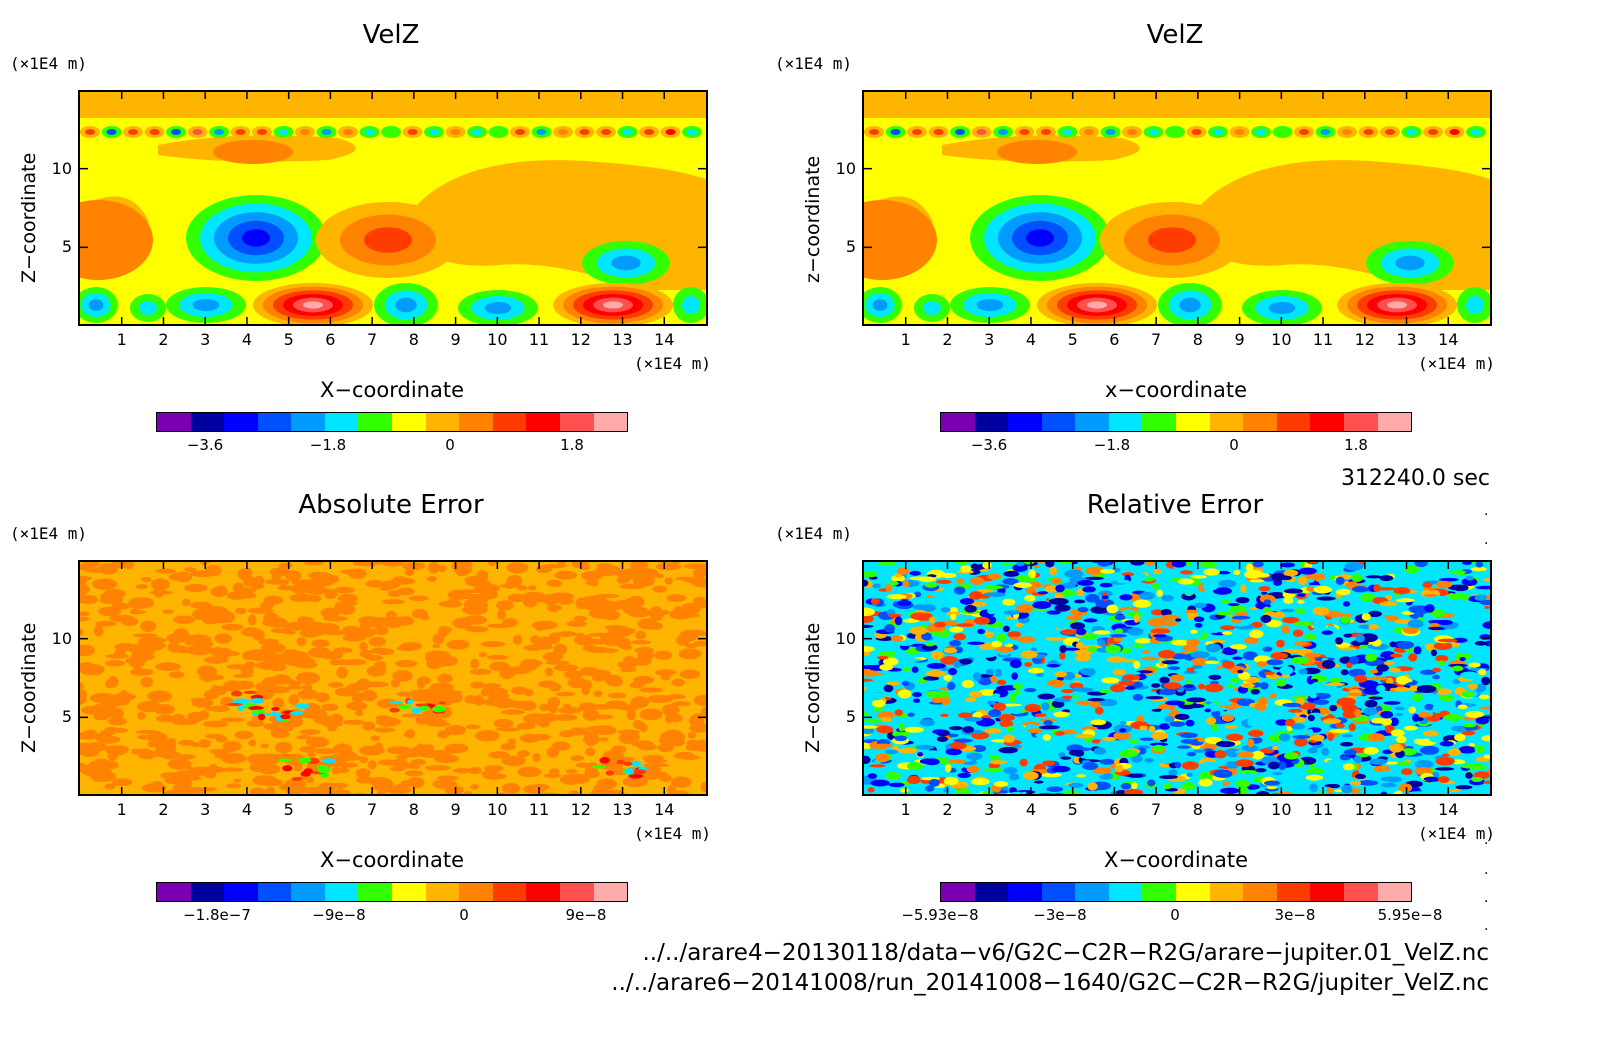  I want to click on x-tick-label: 7, so click(1156, 809).